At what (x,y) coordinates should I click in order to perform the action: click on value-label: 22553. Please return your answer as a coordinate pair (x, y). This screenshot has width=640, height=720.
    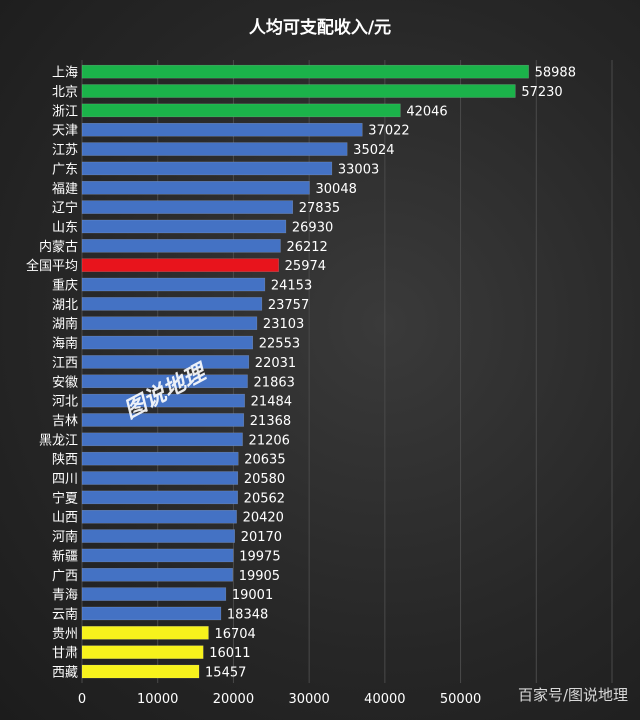
    Looking at the image, I should click on (279, 344).